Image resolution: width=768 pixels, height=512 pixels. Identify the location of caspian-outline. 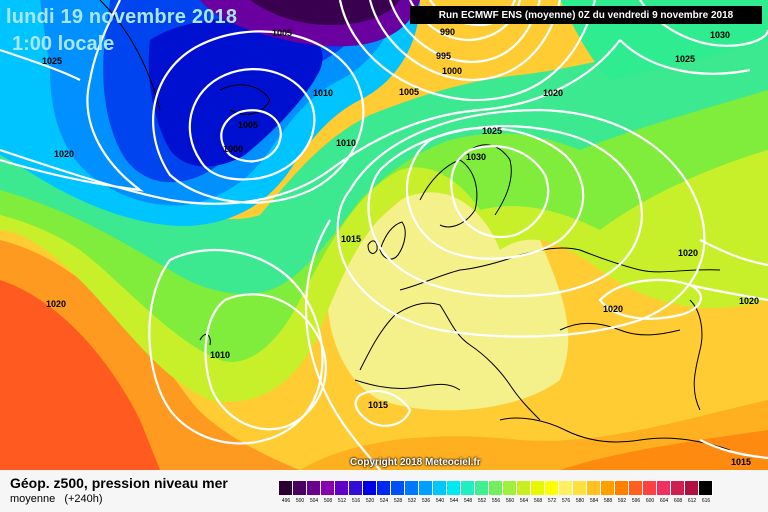
(696, 355).